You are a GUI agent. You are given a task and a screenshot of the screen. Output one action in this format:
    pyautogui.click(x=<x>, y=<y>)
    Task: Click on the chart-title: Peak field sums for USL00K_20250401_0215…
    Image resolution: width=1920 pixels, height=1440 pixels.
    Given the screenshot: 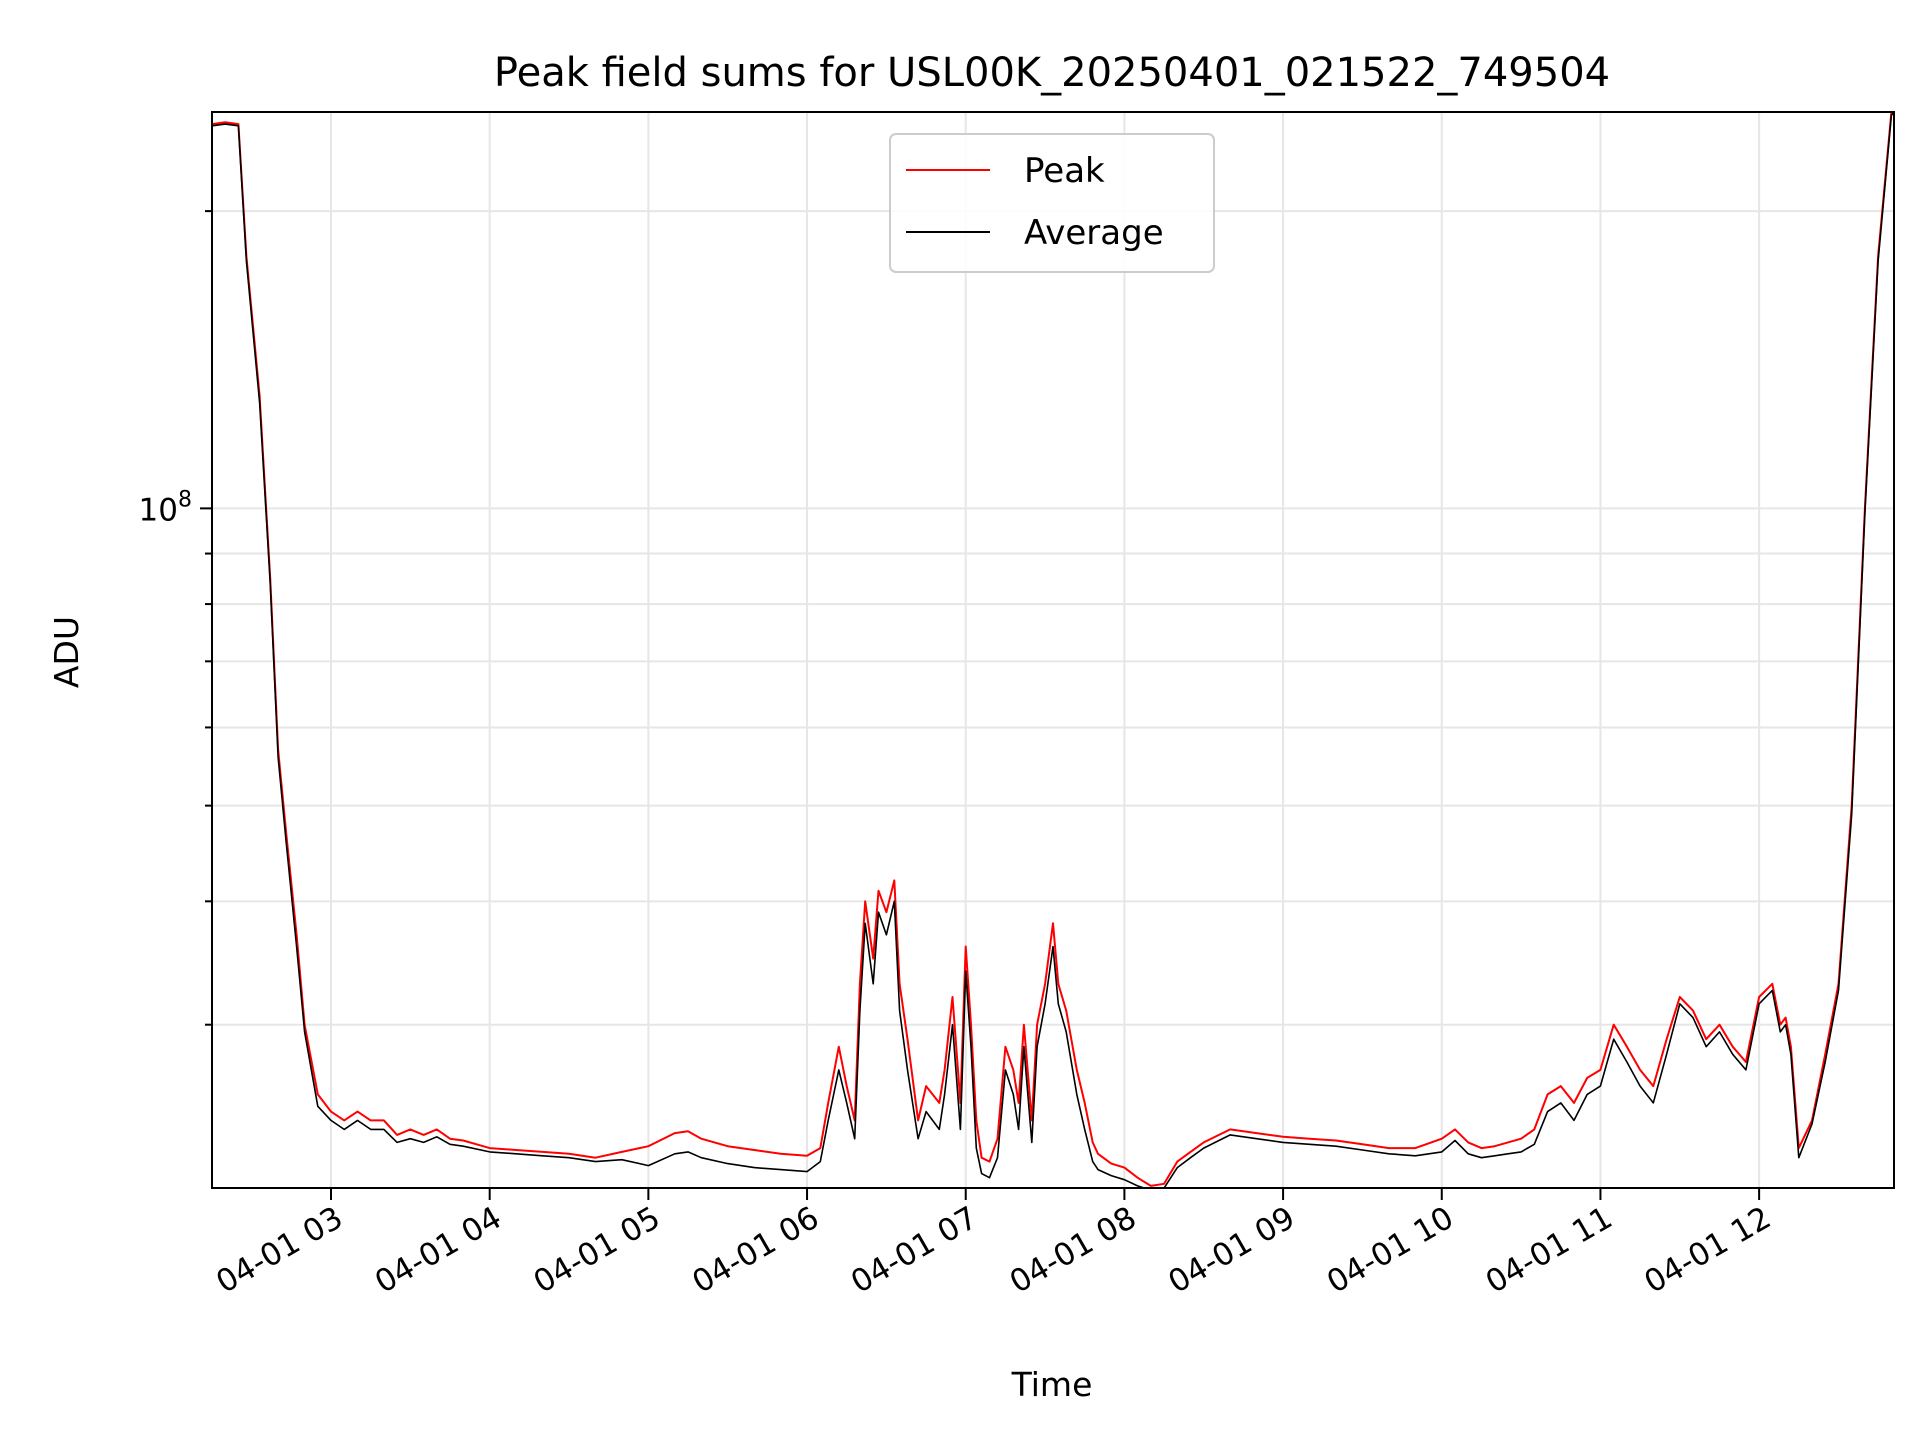 What is the action you would take?
    pyautogui.click(x=1052, y=73)
    